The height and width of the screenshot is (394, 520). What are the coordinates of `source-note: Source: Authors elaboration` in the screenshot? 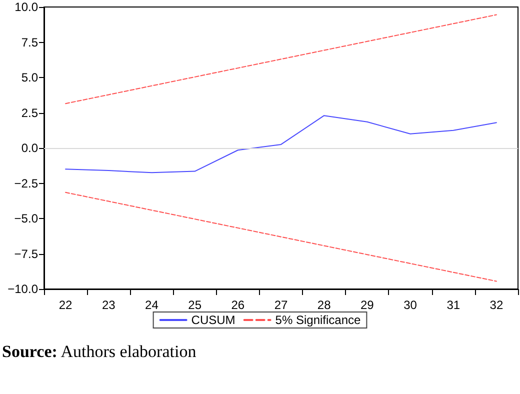 It's located at (99, 352).